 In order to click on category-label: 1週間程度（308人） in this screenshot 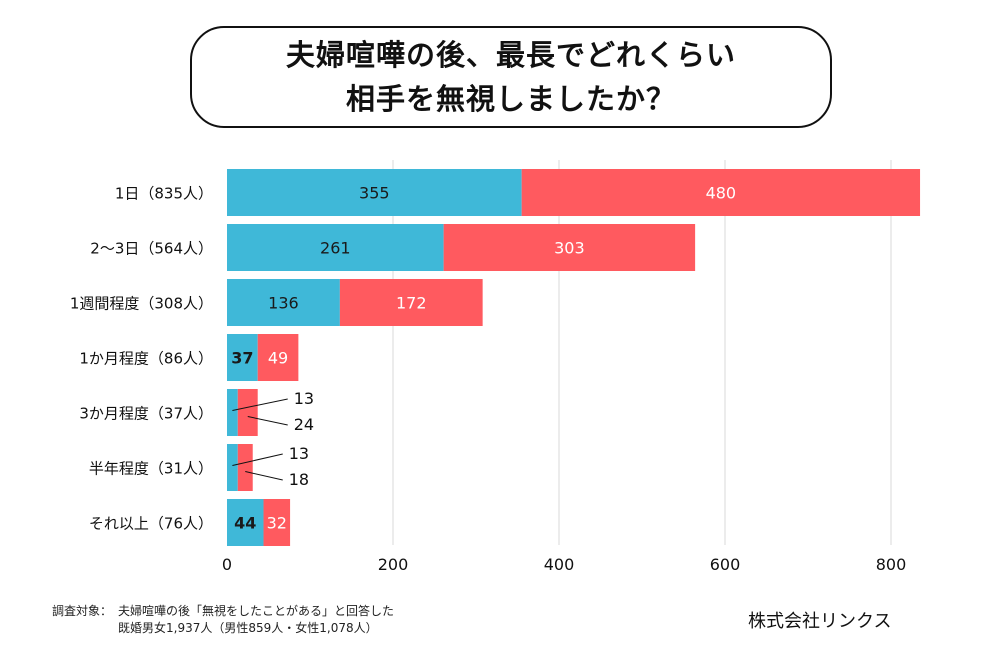, I will do `click(141, 304)`.